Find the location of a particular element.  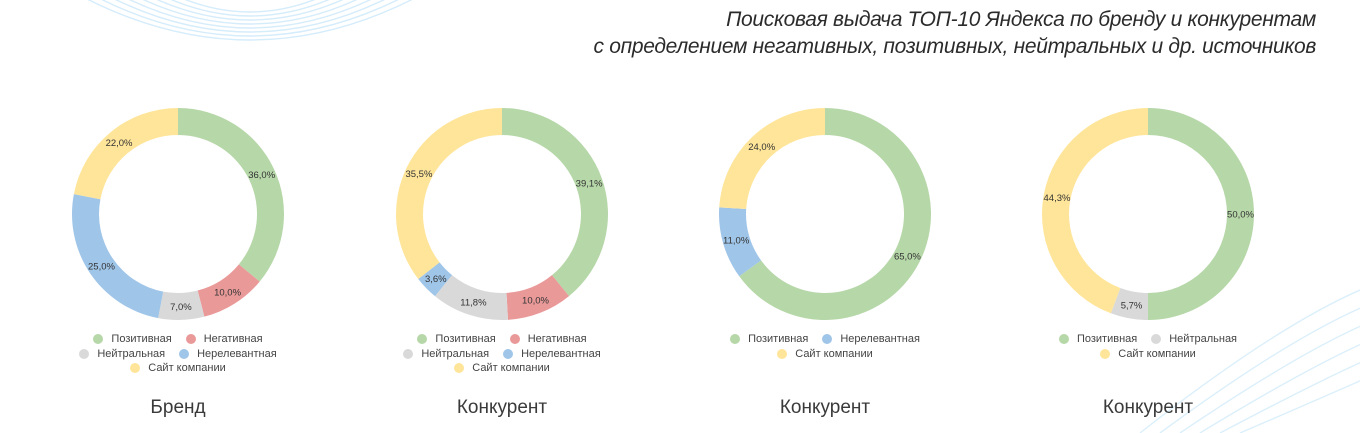

legend-label: Негативная is located at coordinates (557, 339).